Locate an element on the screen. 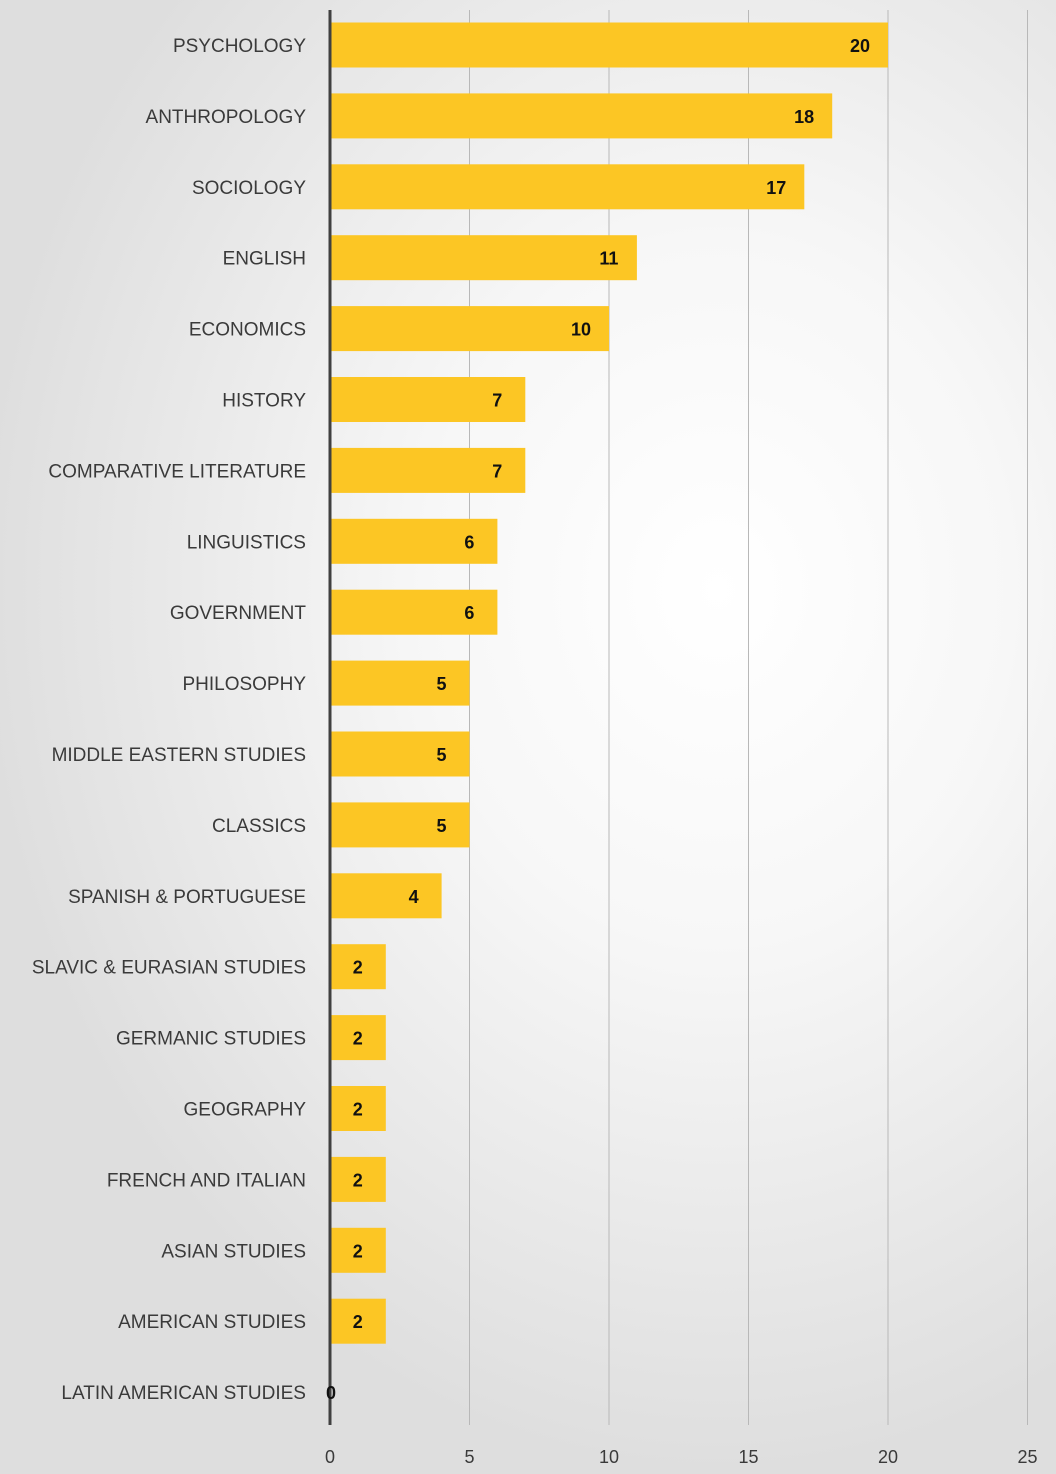  category-label: FRENCH AND ITALIAN is located at coordinates (206, 1180).